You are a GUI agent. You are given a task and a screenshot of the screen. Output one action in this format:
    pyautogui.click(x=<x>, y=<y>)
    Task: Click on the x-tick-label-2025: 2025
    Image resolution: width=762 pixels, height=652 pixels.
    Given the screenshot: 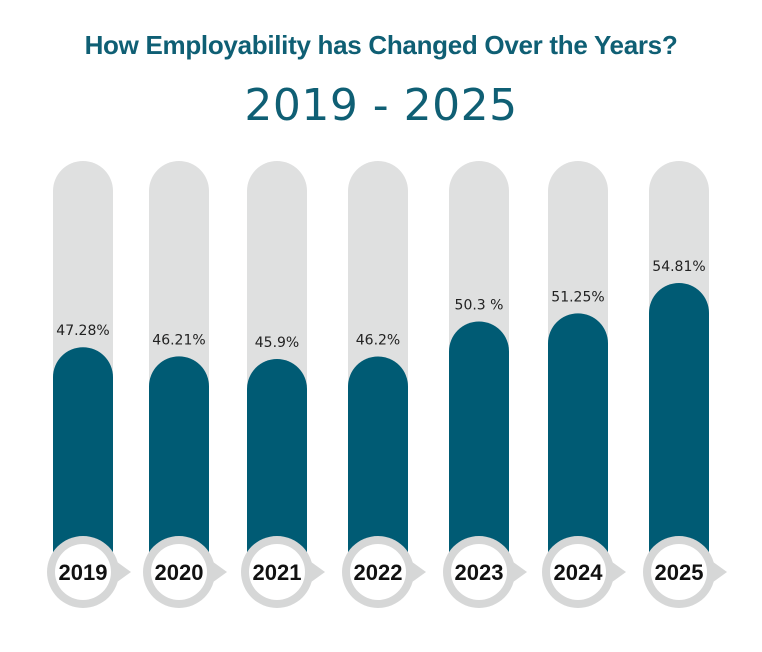 What is the action you would take?
    pyautogui.click(x=679, y=572)
    